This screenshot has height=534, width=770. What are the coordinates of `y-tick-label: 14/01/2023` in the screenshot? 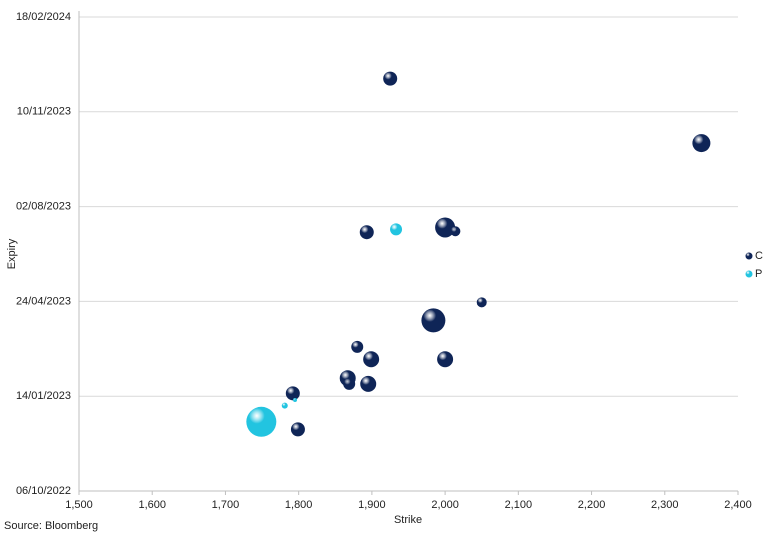 It's located at (43, 396).